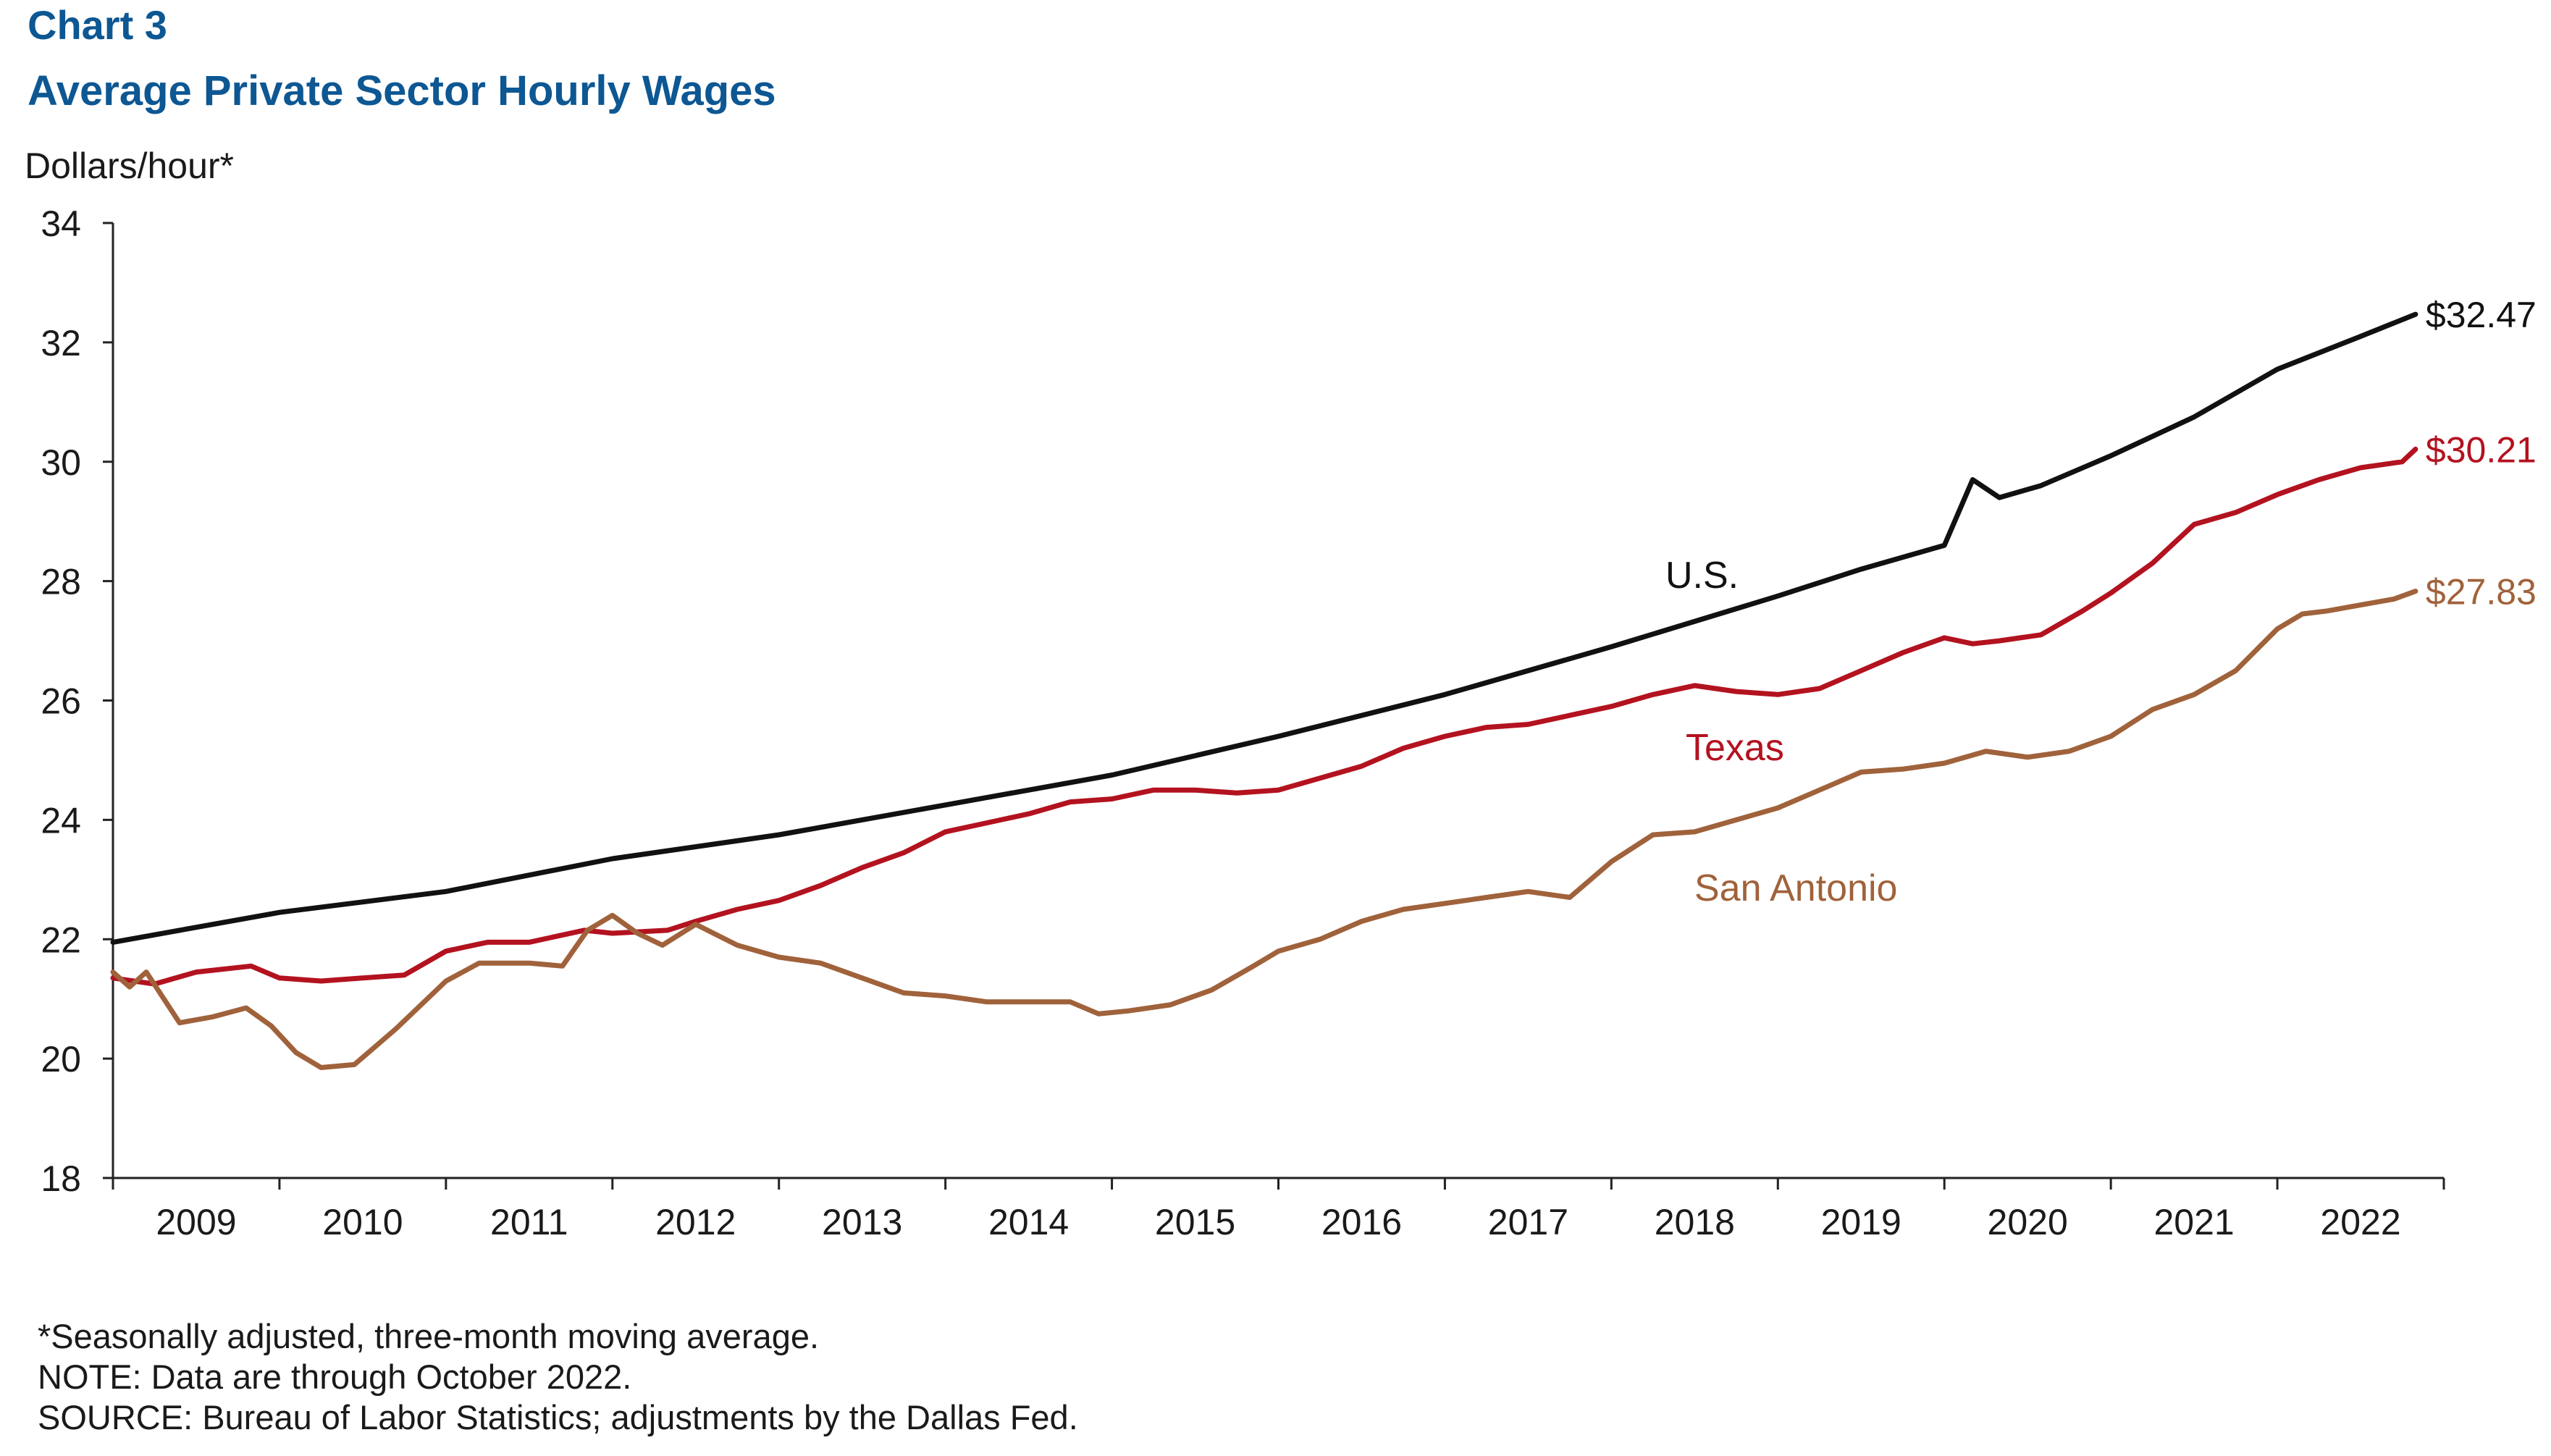  What do you see at coordinates (862, 1222) in the screenshot?
I see `x-tick-label: 2013` at bounding box center [862, 1222].